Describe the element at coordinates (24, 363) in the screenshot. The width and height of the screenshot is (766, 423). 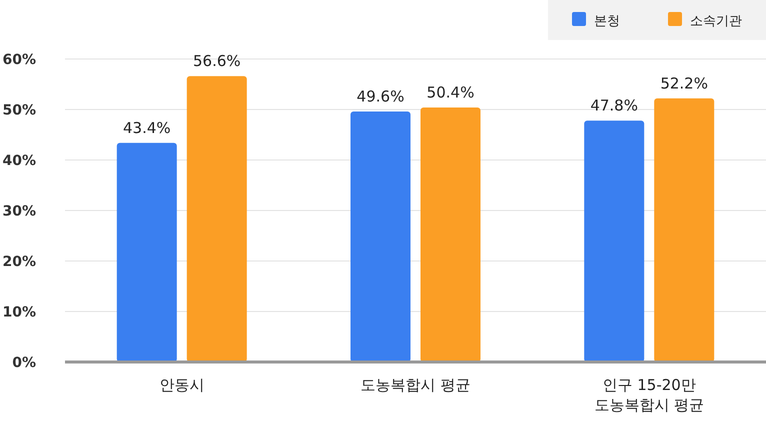
I see `y-tick-label: 0%` at that location.